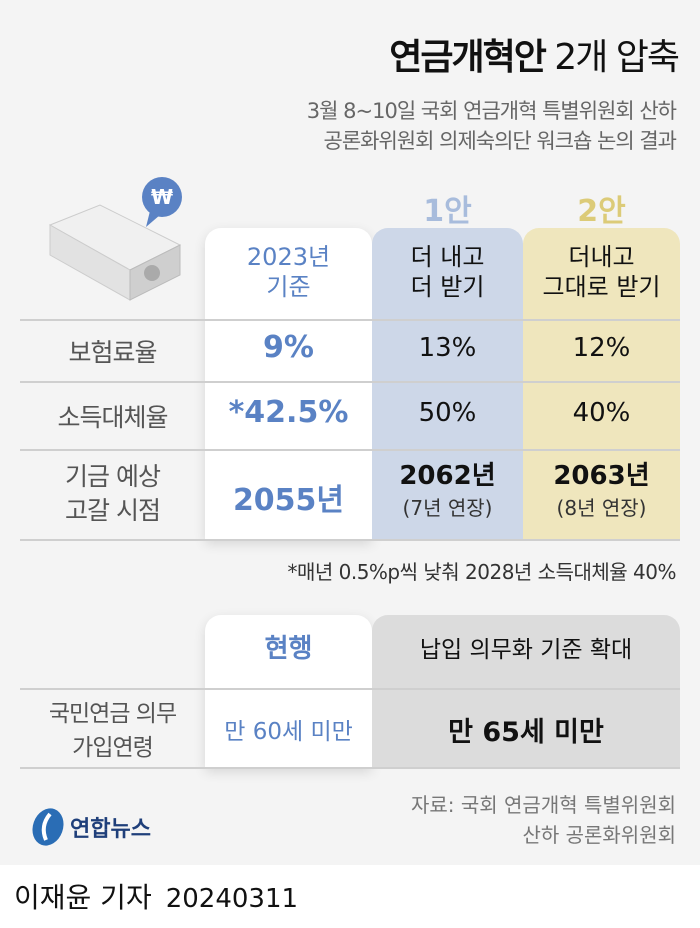 The height and width of the screenshot is (928, 700). What do you see at coordinates (601, 413) in the screenshot?
I see `cell-value: 40%` at bounding box center [601, 413].